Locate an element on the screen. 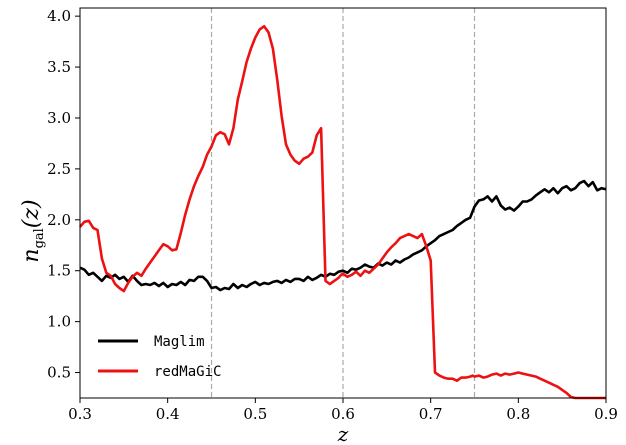  x-axis-label: z is located at coordinates (343, 433).